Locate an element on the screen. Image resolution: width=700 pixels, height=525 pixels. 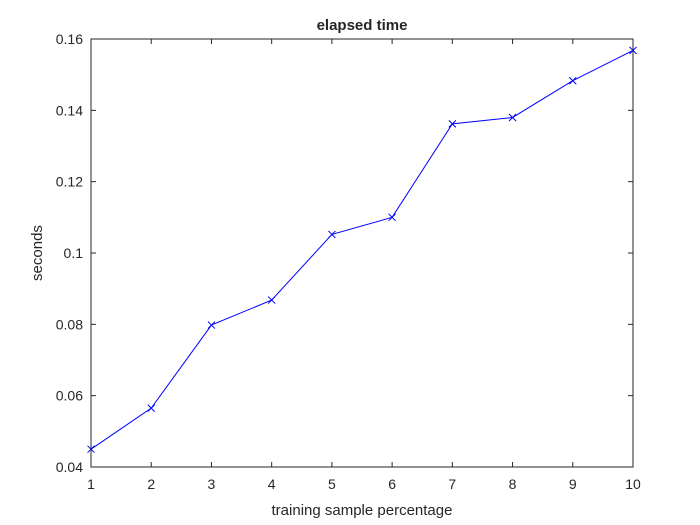
x-tick-label: 10 is located at coordinates (633, 484).